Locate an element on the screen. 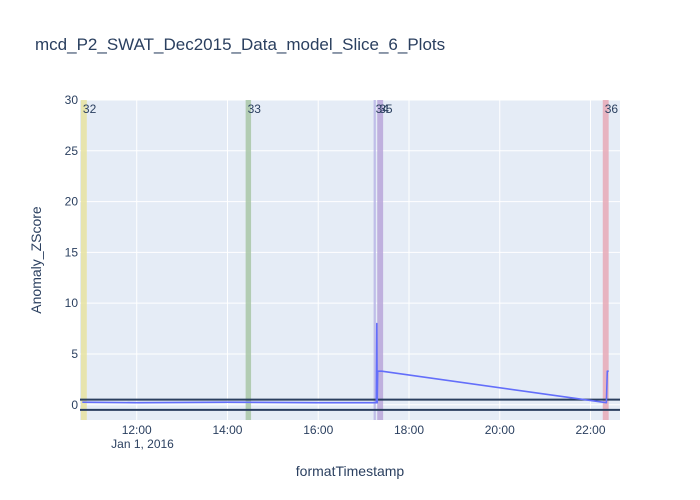  y-tick-label: 0 is located at coordinates (74, 405).